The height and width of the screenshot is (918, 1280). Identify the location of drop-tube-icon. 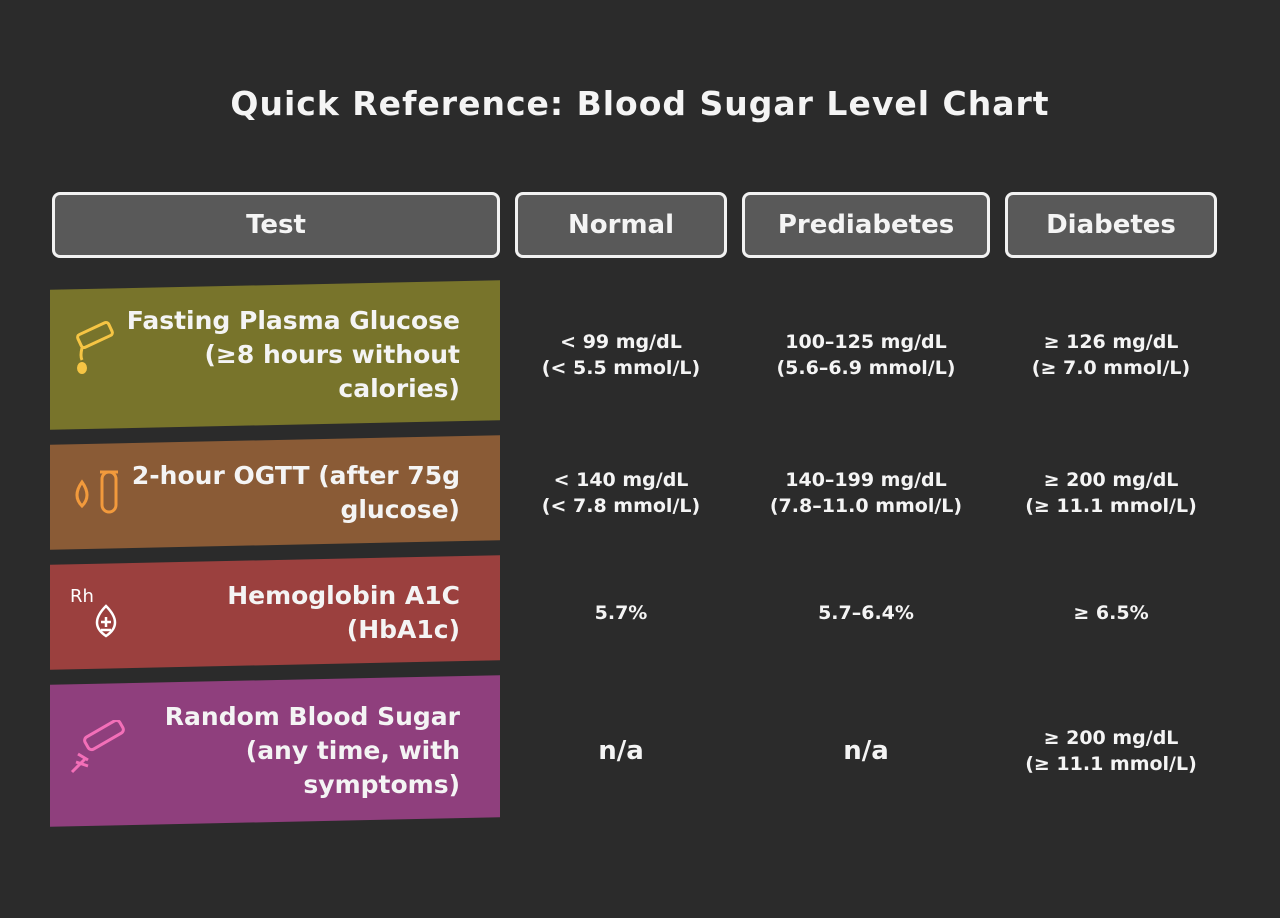
(96, 492).